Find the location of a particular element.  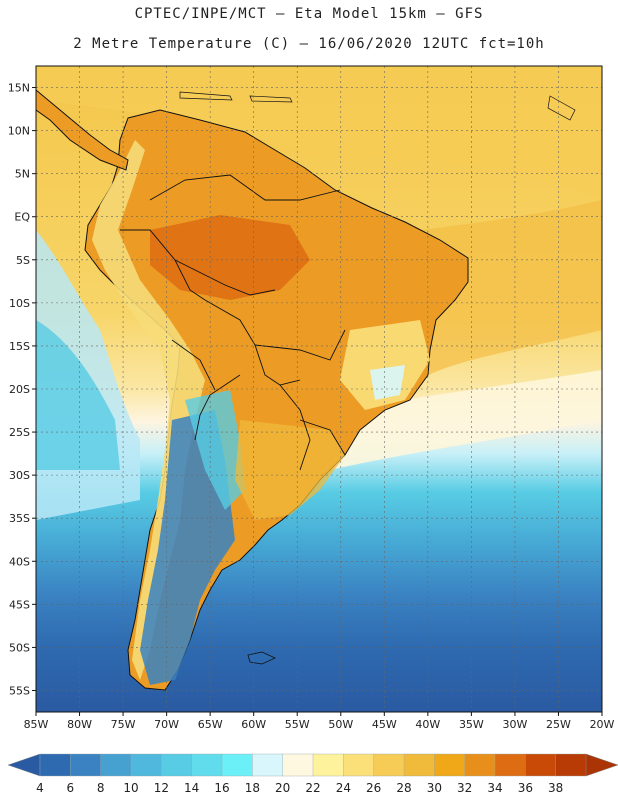

andes-cool-strip is located at coordinates (148, 410).